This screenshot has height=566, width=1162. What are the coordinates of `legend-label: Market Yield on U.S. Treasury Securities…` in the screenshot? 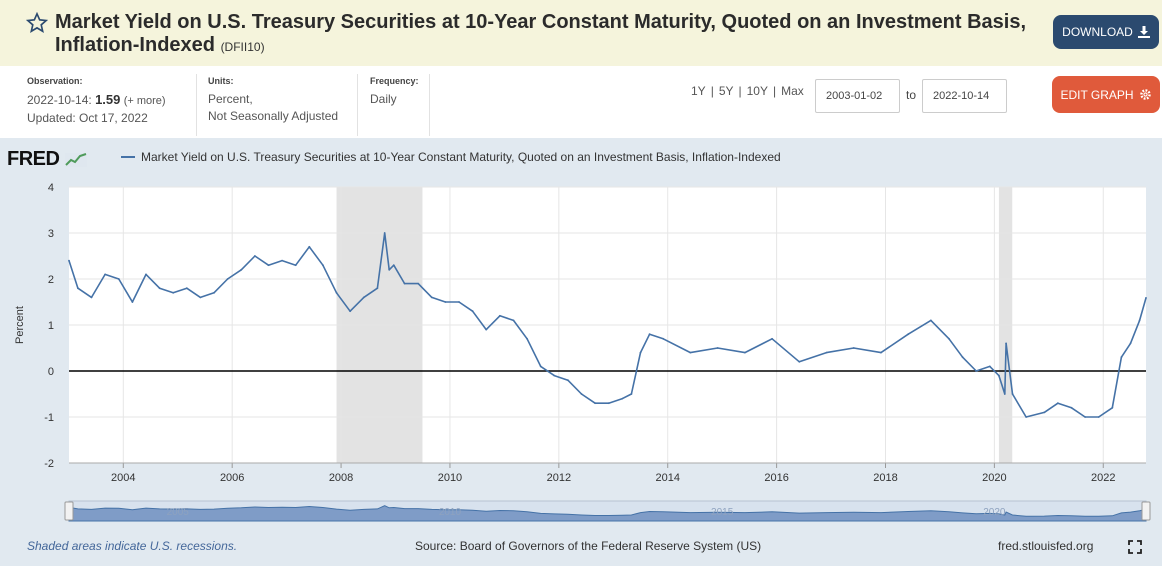 It's located at (461, 157).